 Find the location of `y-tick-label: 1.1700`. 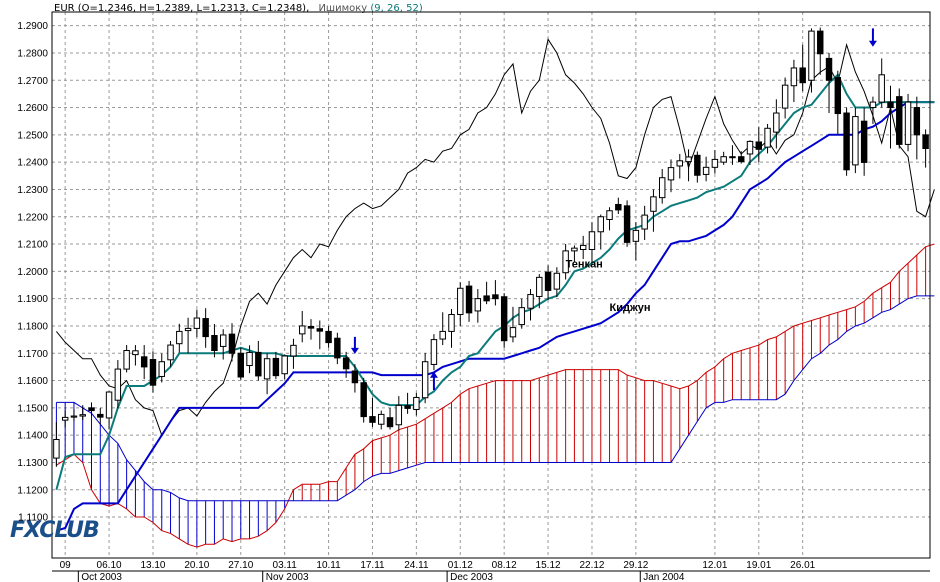

y-tick-label: 1.1700 is located at coordinates (32, 354).